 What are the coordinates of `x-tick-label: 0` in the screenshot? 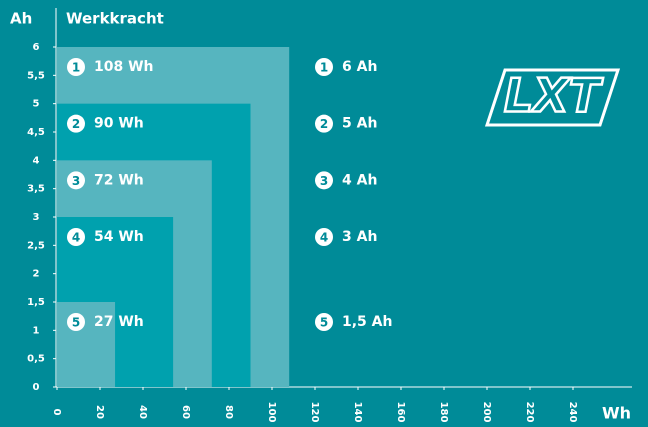 It's located at (56, 412).